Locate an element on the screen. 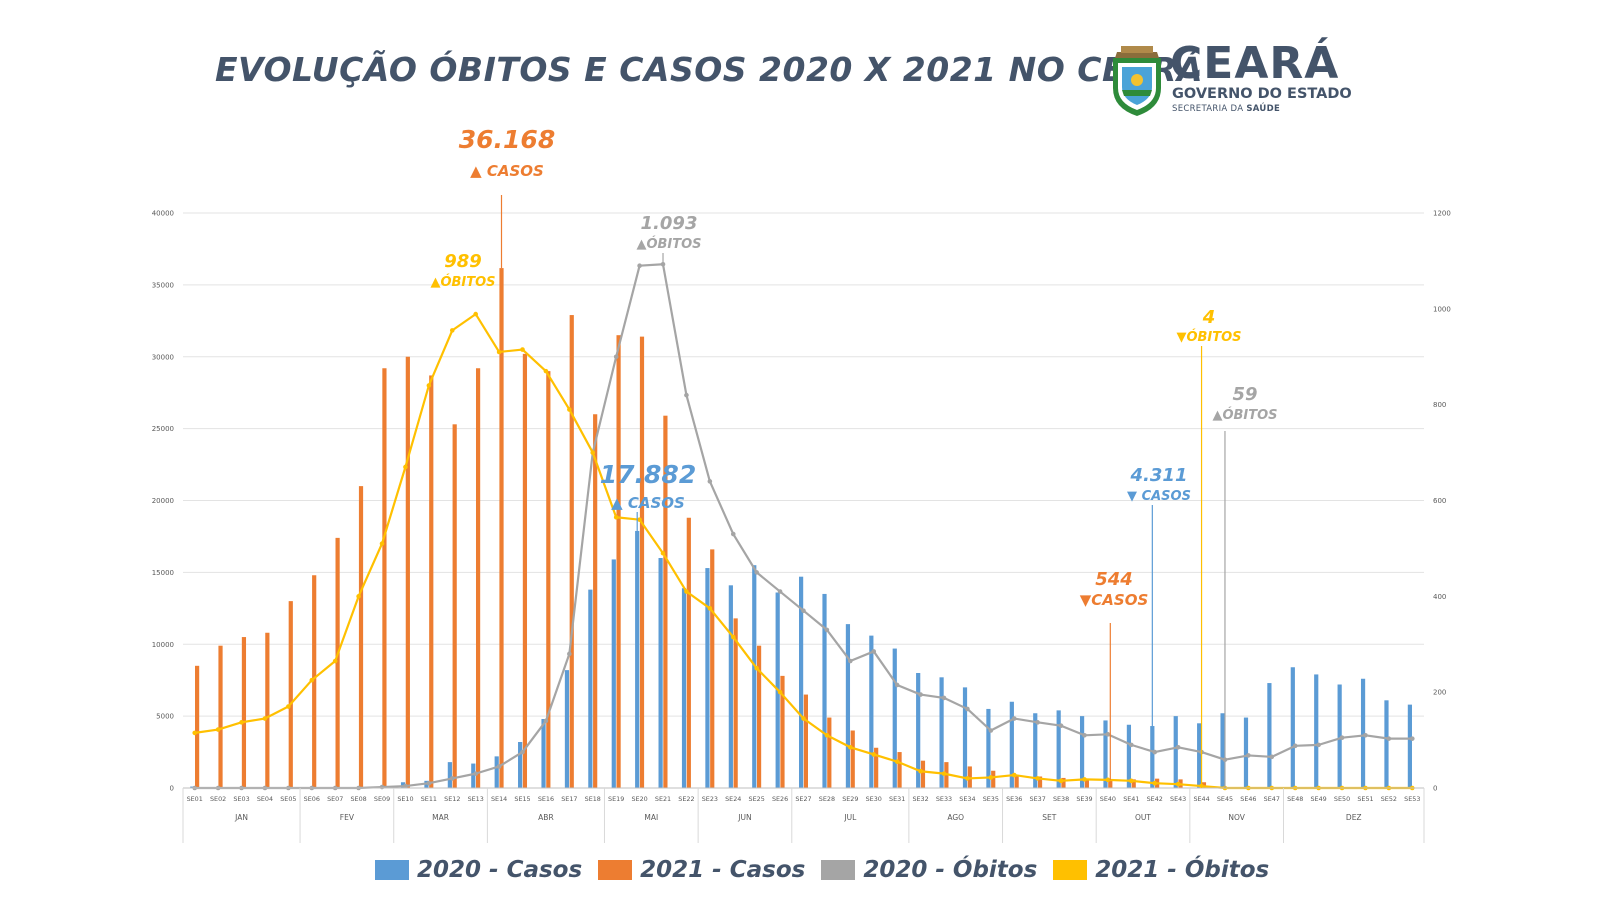 The height and width of the screenshot is (900, 1600). bar-2021-casos-se27 is located at coordinates (805, 741).